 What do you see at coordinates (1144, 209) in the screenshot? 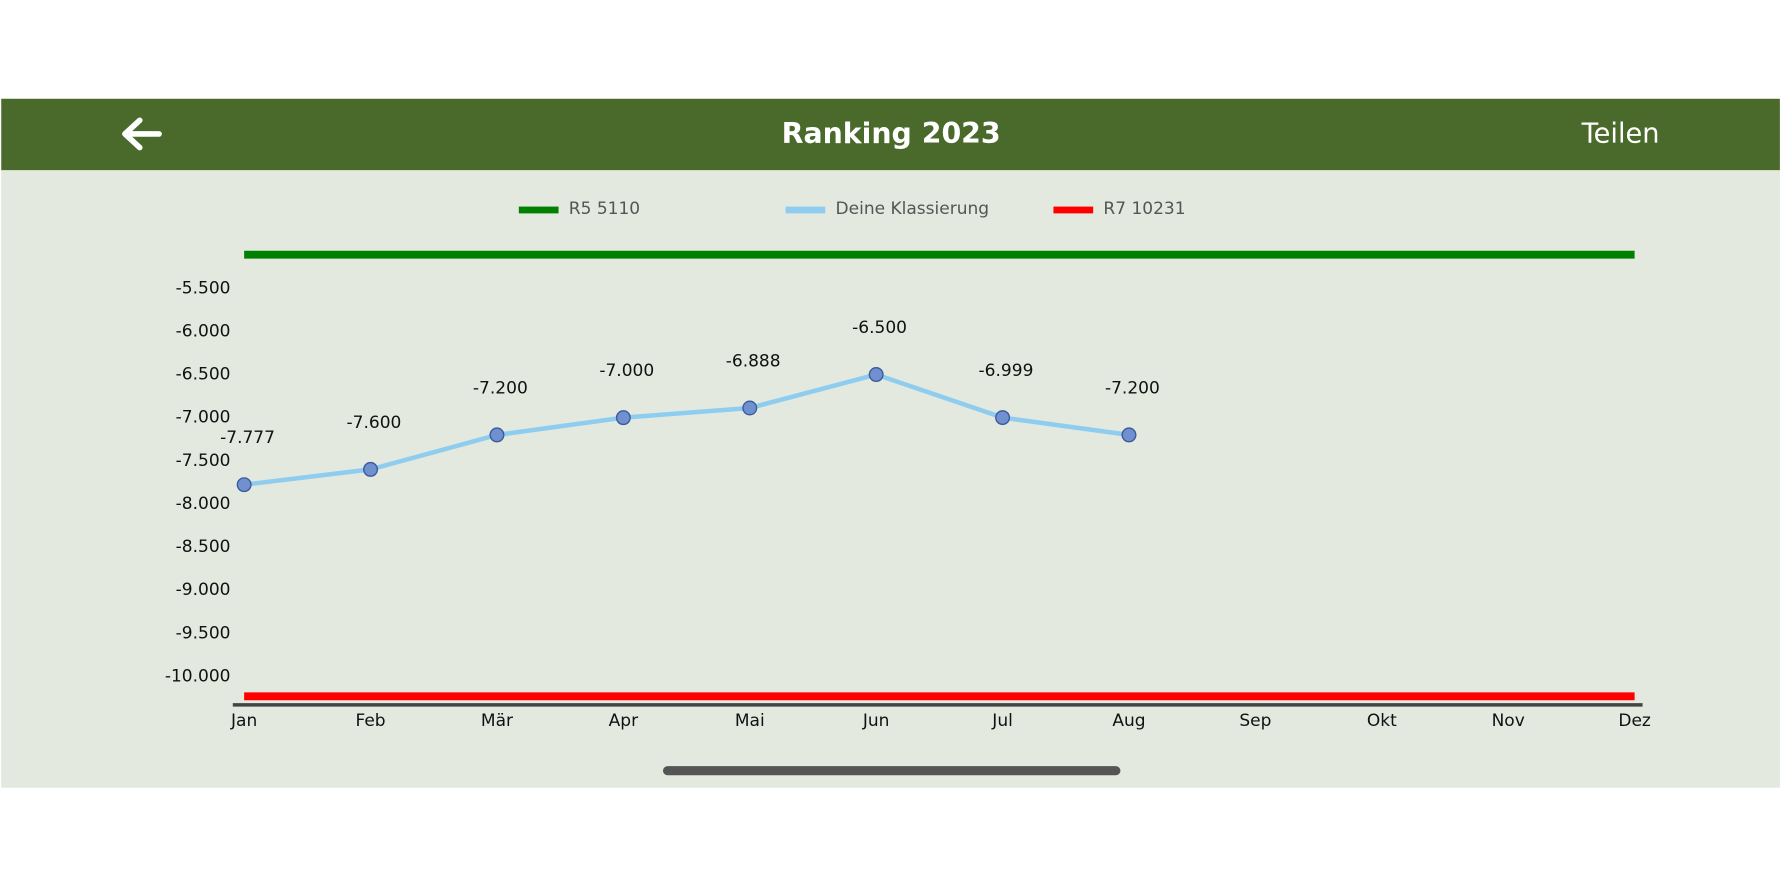
I see `legend-label: R7 10231` at bounding box center [1144, 209].